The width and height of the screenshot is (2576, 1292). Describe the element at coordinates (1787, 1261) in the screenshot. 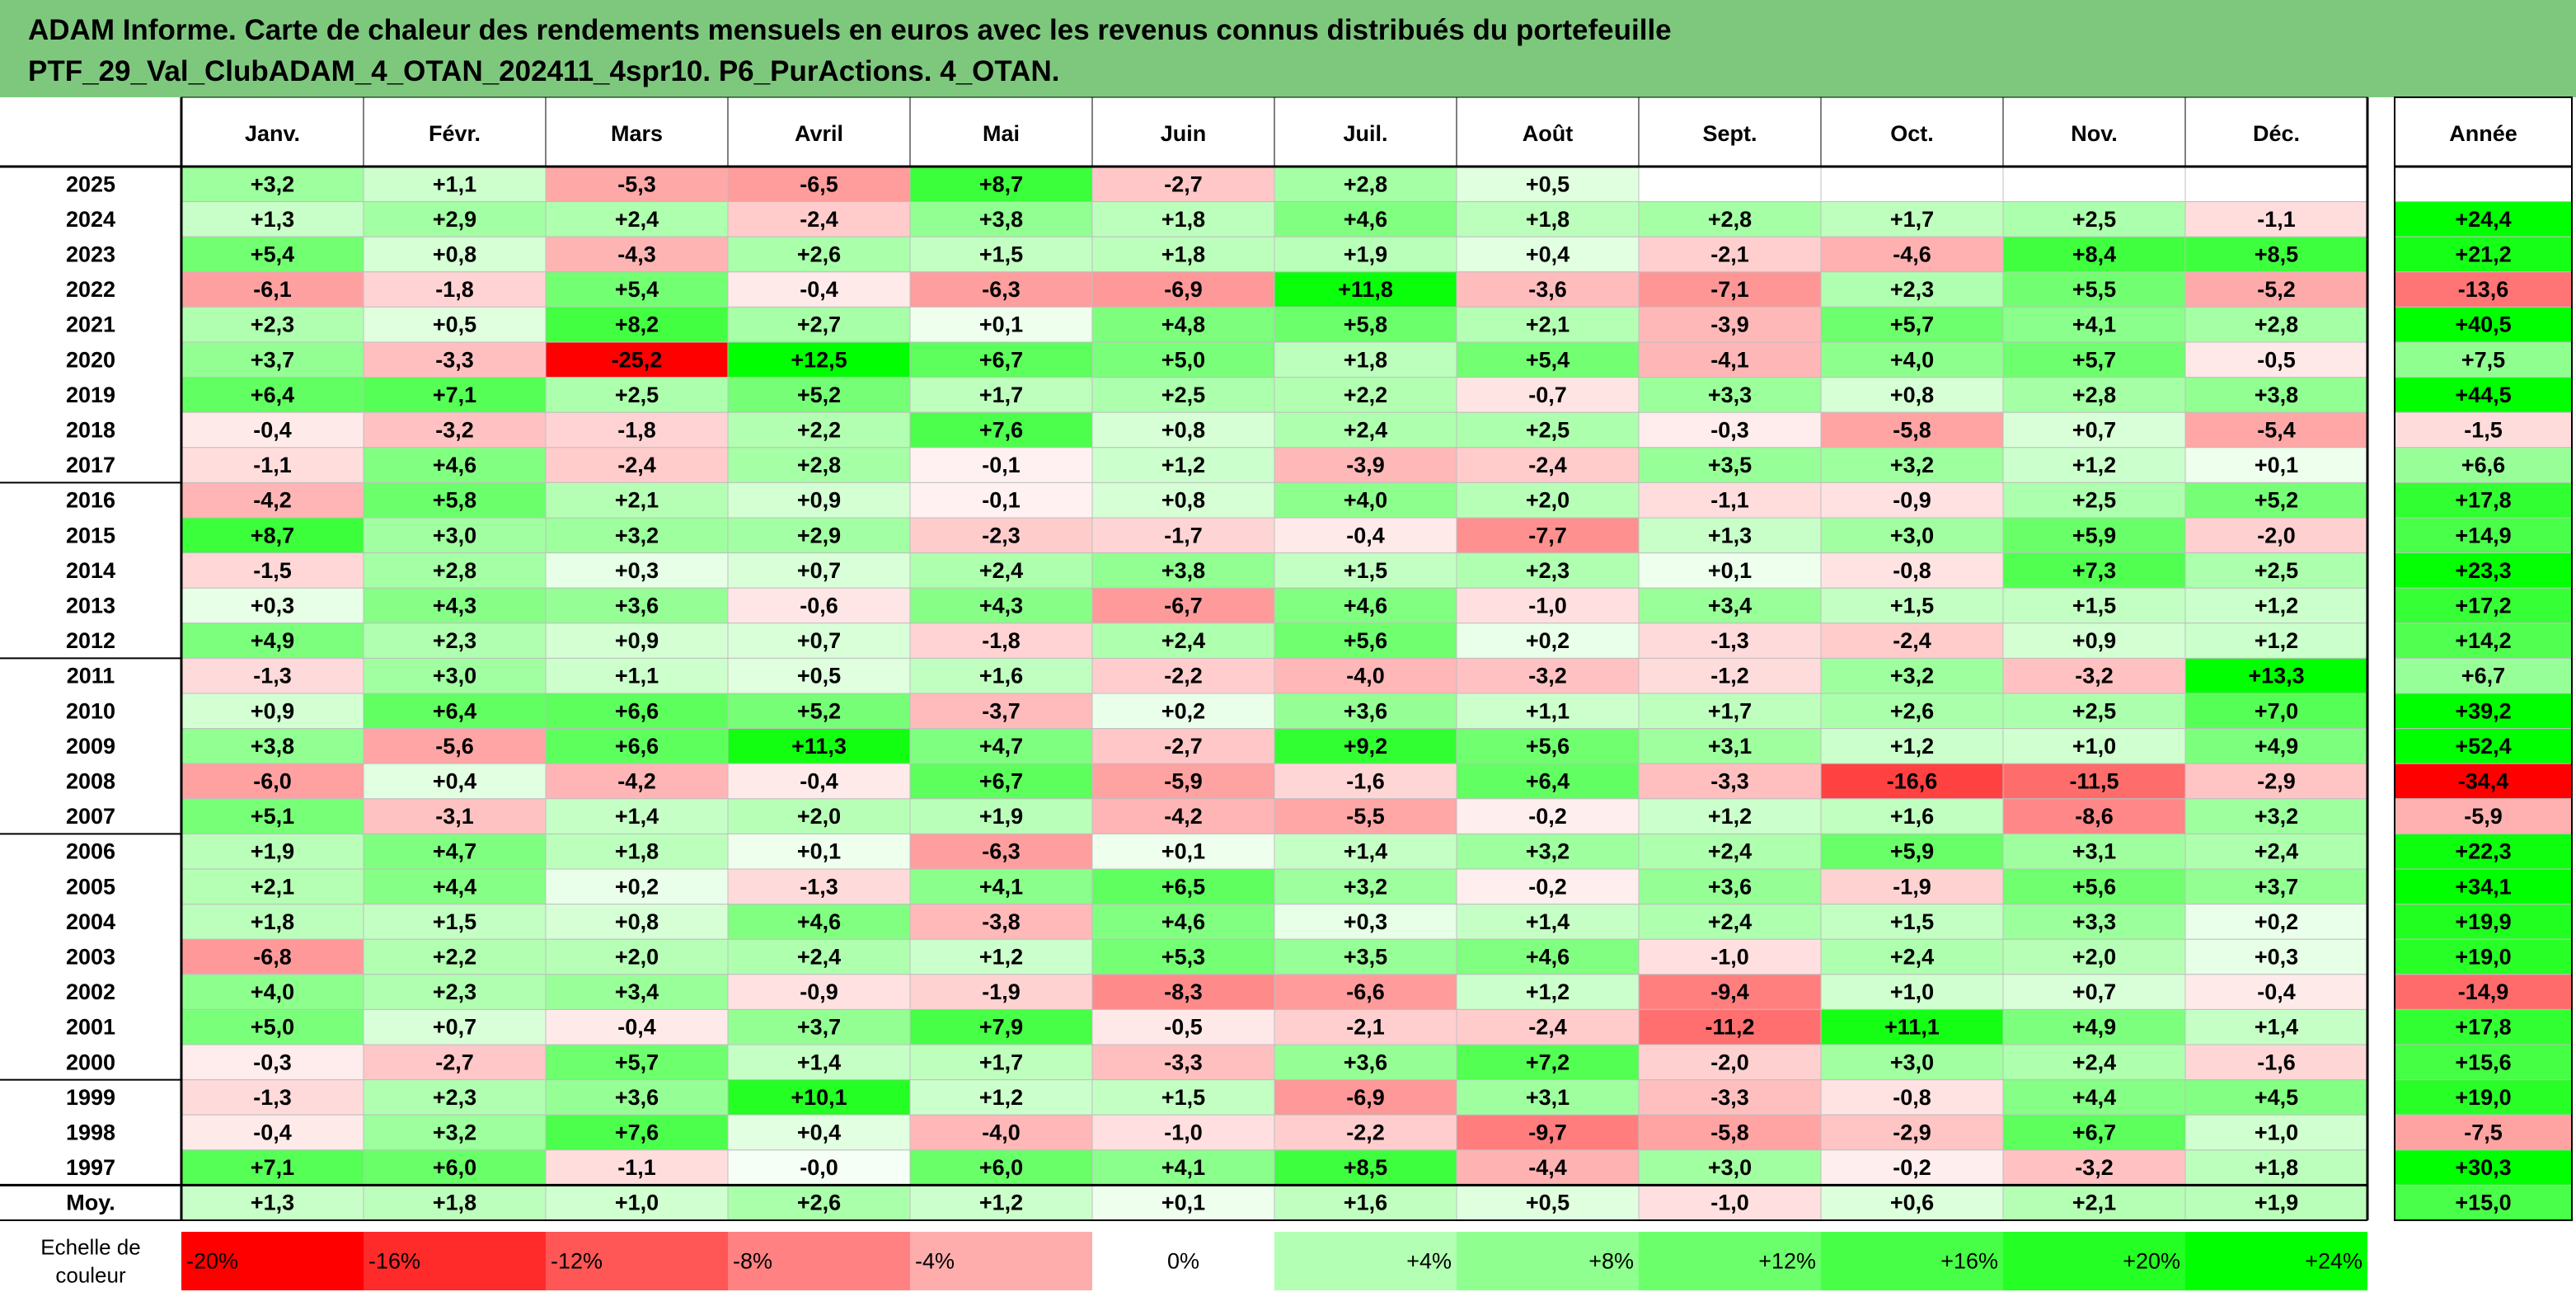

I see `scale-swatch-label: +12%` at that location.